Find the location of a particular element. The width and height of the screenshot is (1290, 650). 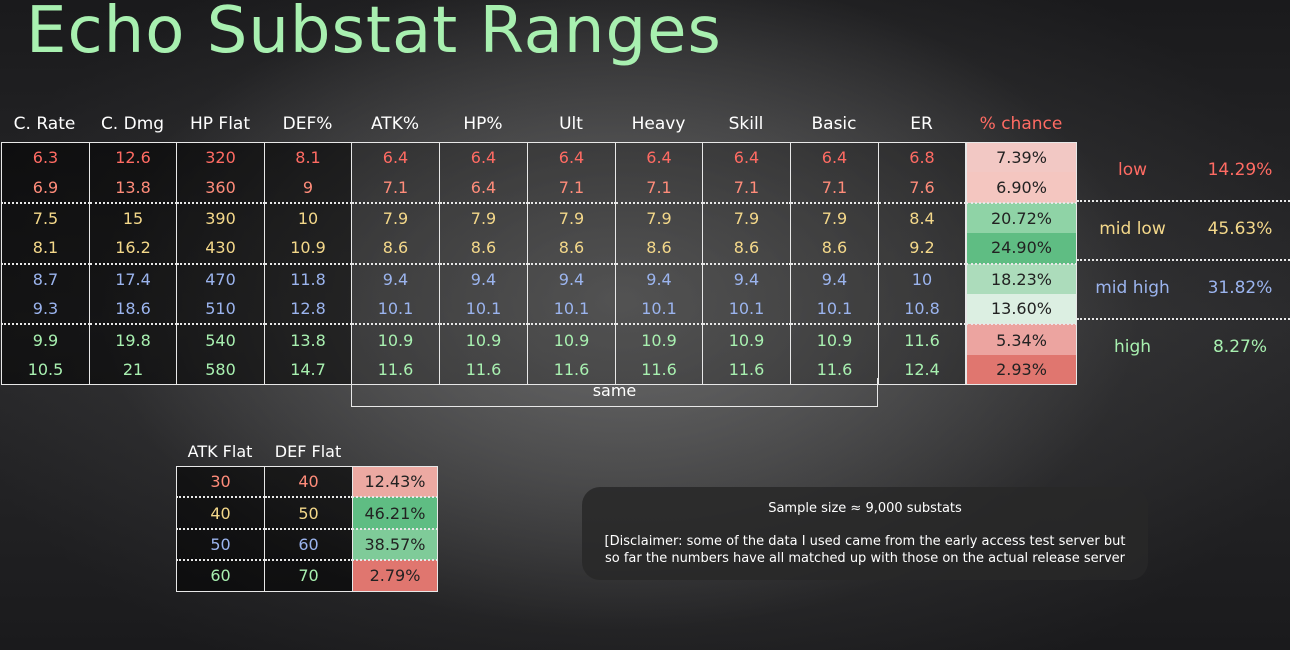

header-hp-flat: HP Flat is located at coordinates (220, 124).